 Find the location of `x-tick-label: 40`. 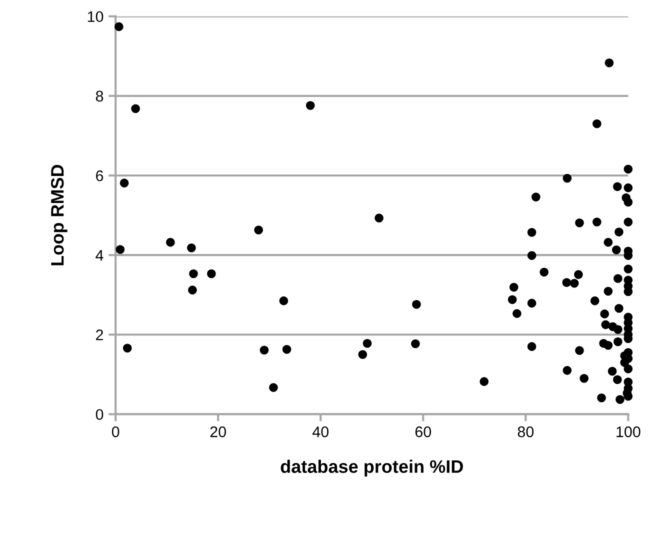

x-tick-label: 40 is located at coordinates (320, 432).